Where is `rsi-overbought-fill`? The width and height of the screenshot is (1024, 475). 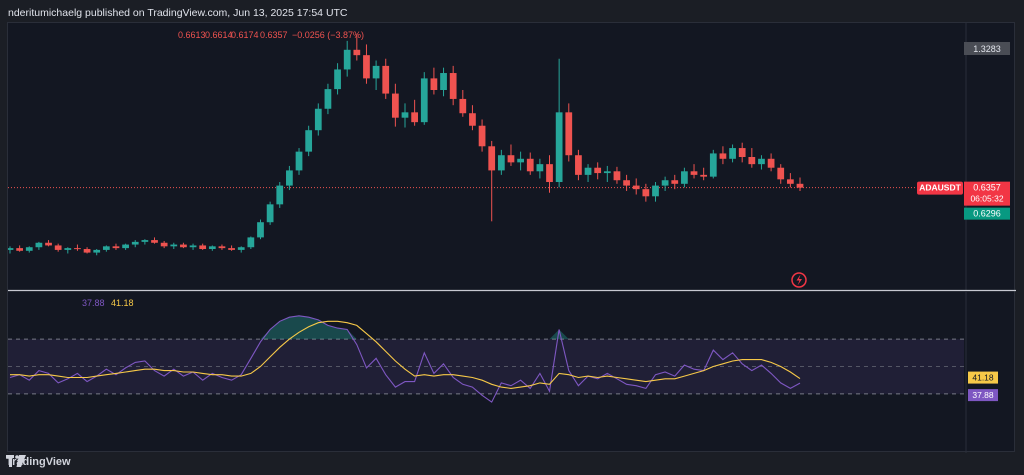 rsi-overbought-fill is located at coordinates (405, 327).